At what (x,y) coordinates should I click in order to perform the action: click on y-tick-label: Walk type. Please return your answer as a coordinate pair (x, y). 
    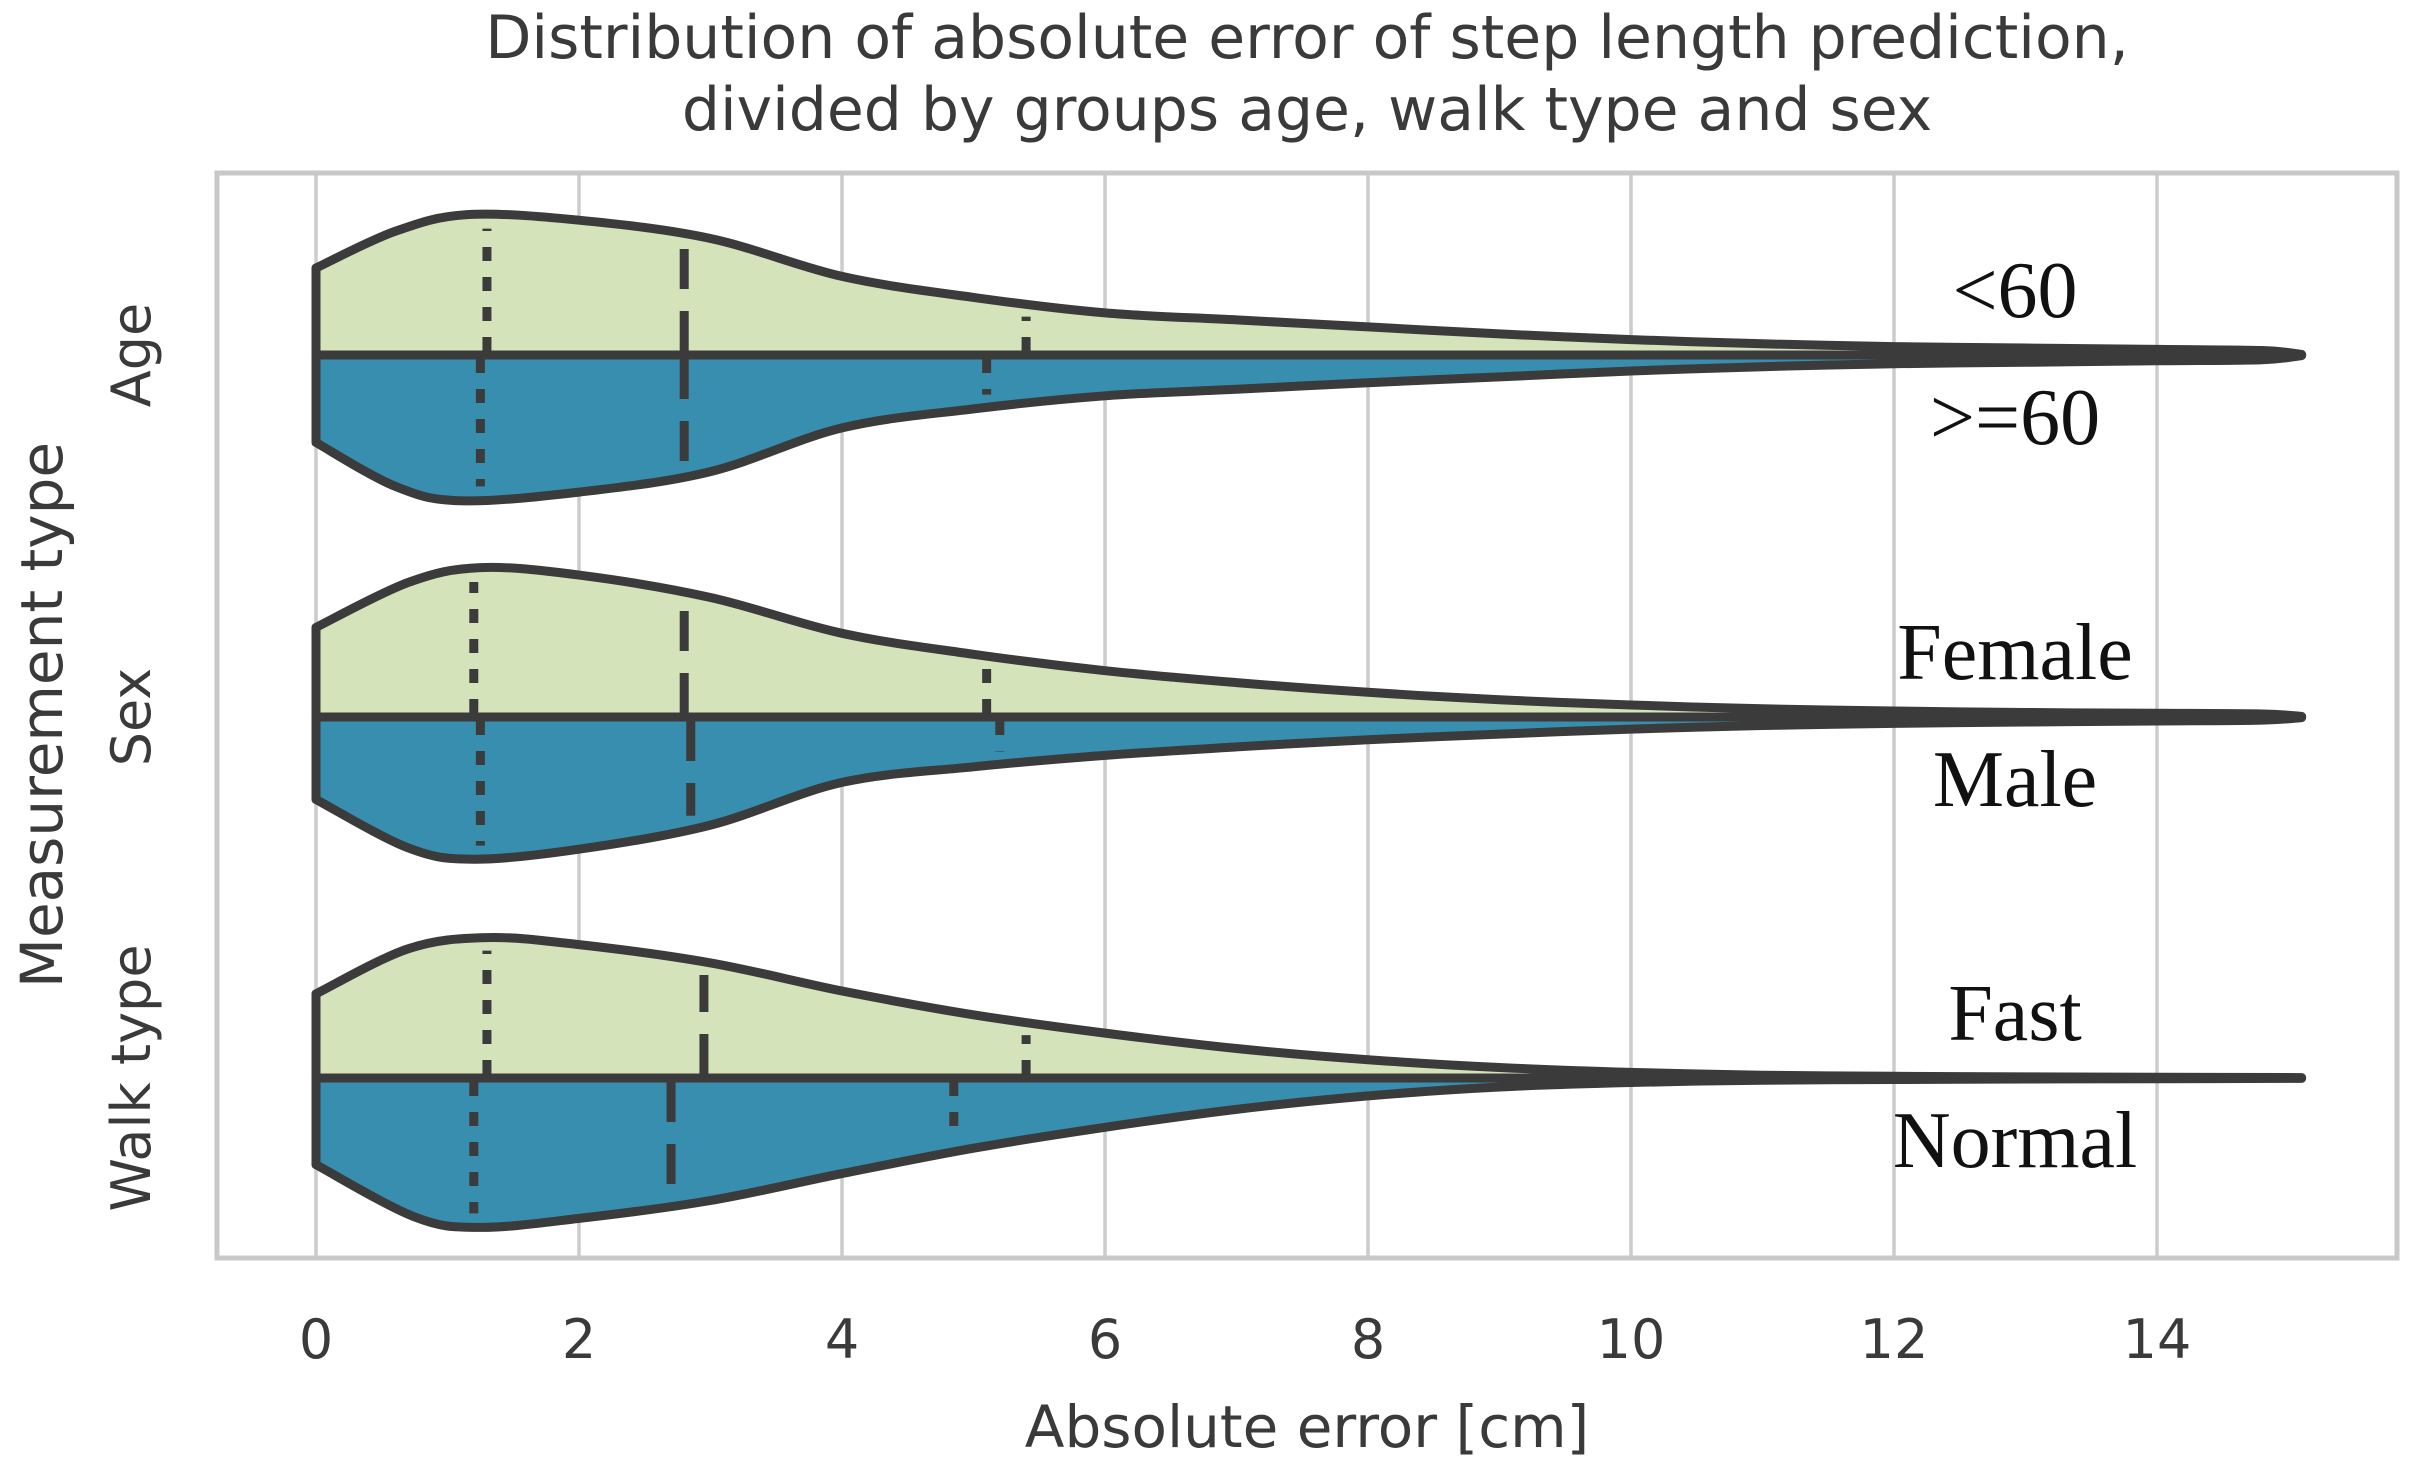
    Looking at the image, I should click on (131, 1077).